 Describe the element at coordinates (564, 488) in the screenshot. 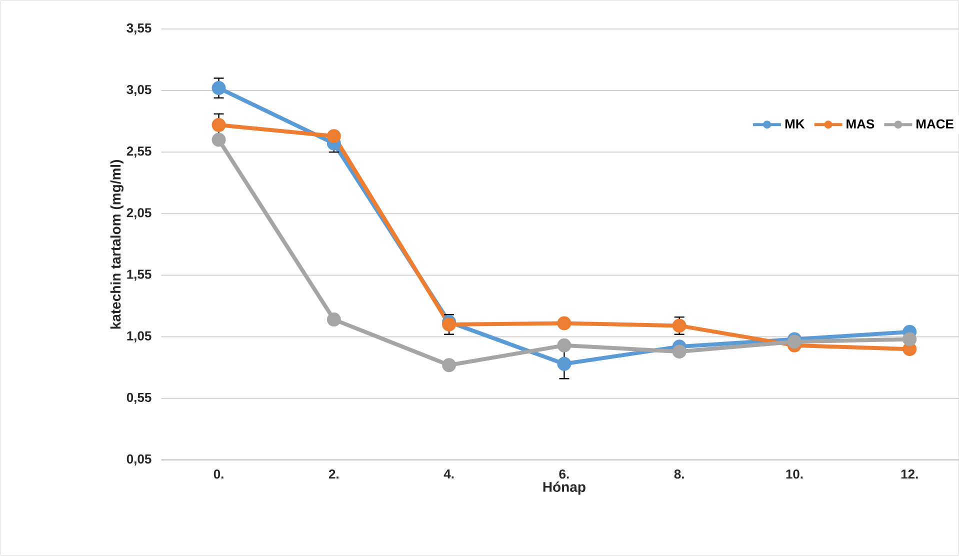

I see `x-axis-title: Hónap` at that location.